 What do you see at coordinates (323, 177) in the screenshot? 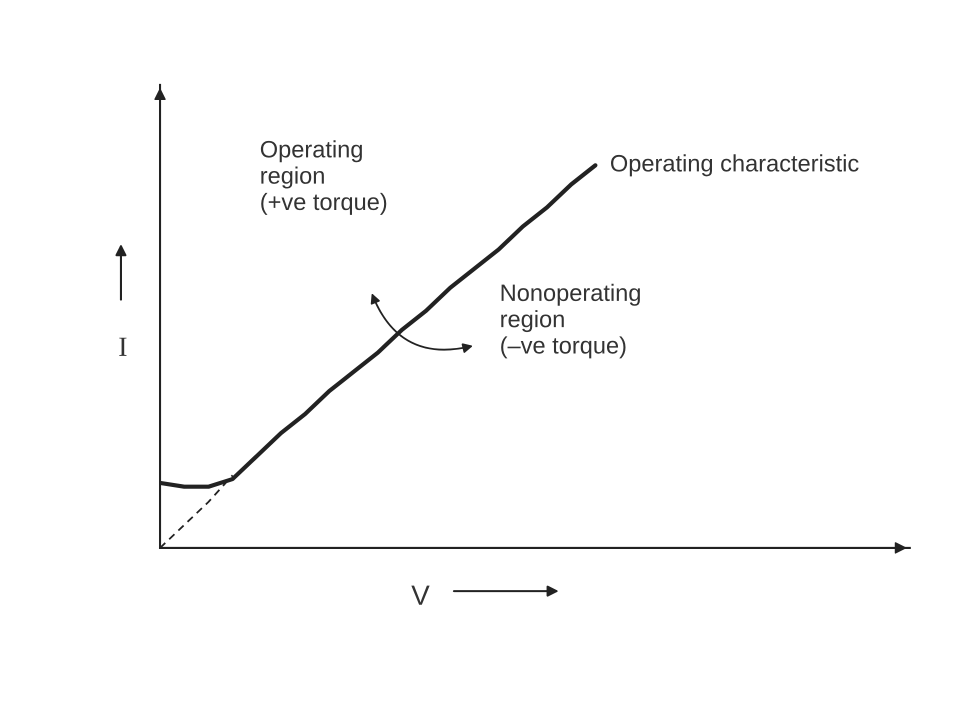
I see `annotation: Operating region (+ve torque)` at bounding box center [323, 177].